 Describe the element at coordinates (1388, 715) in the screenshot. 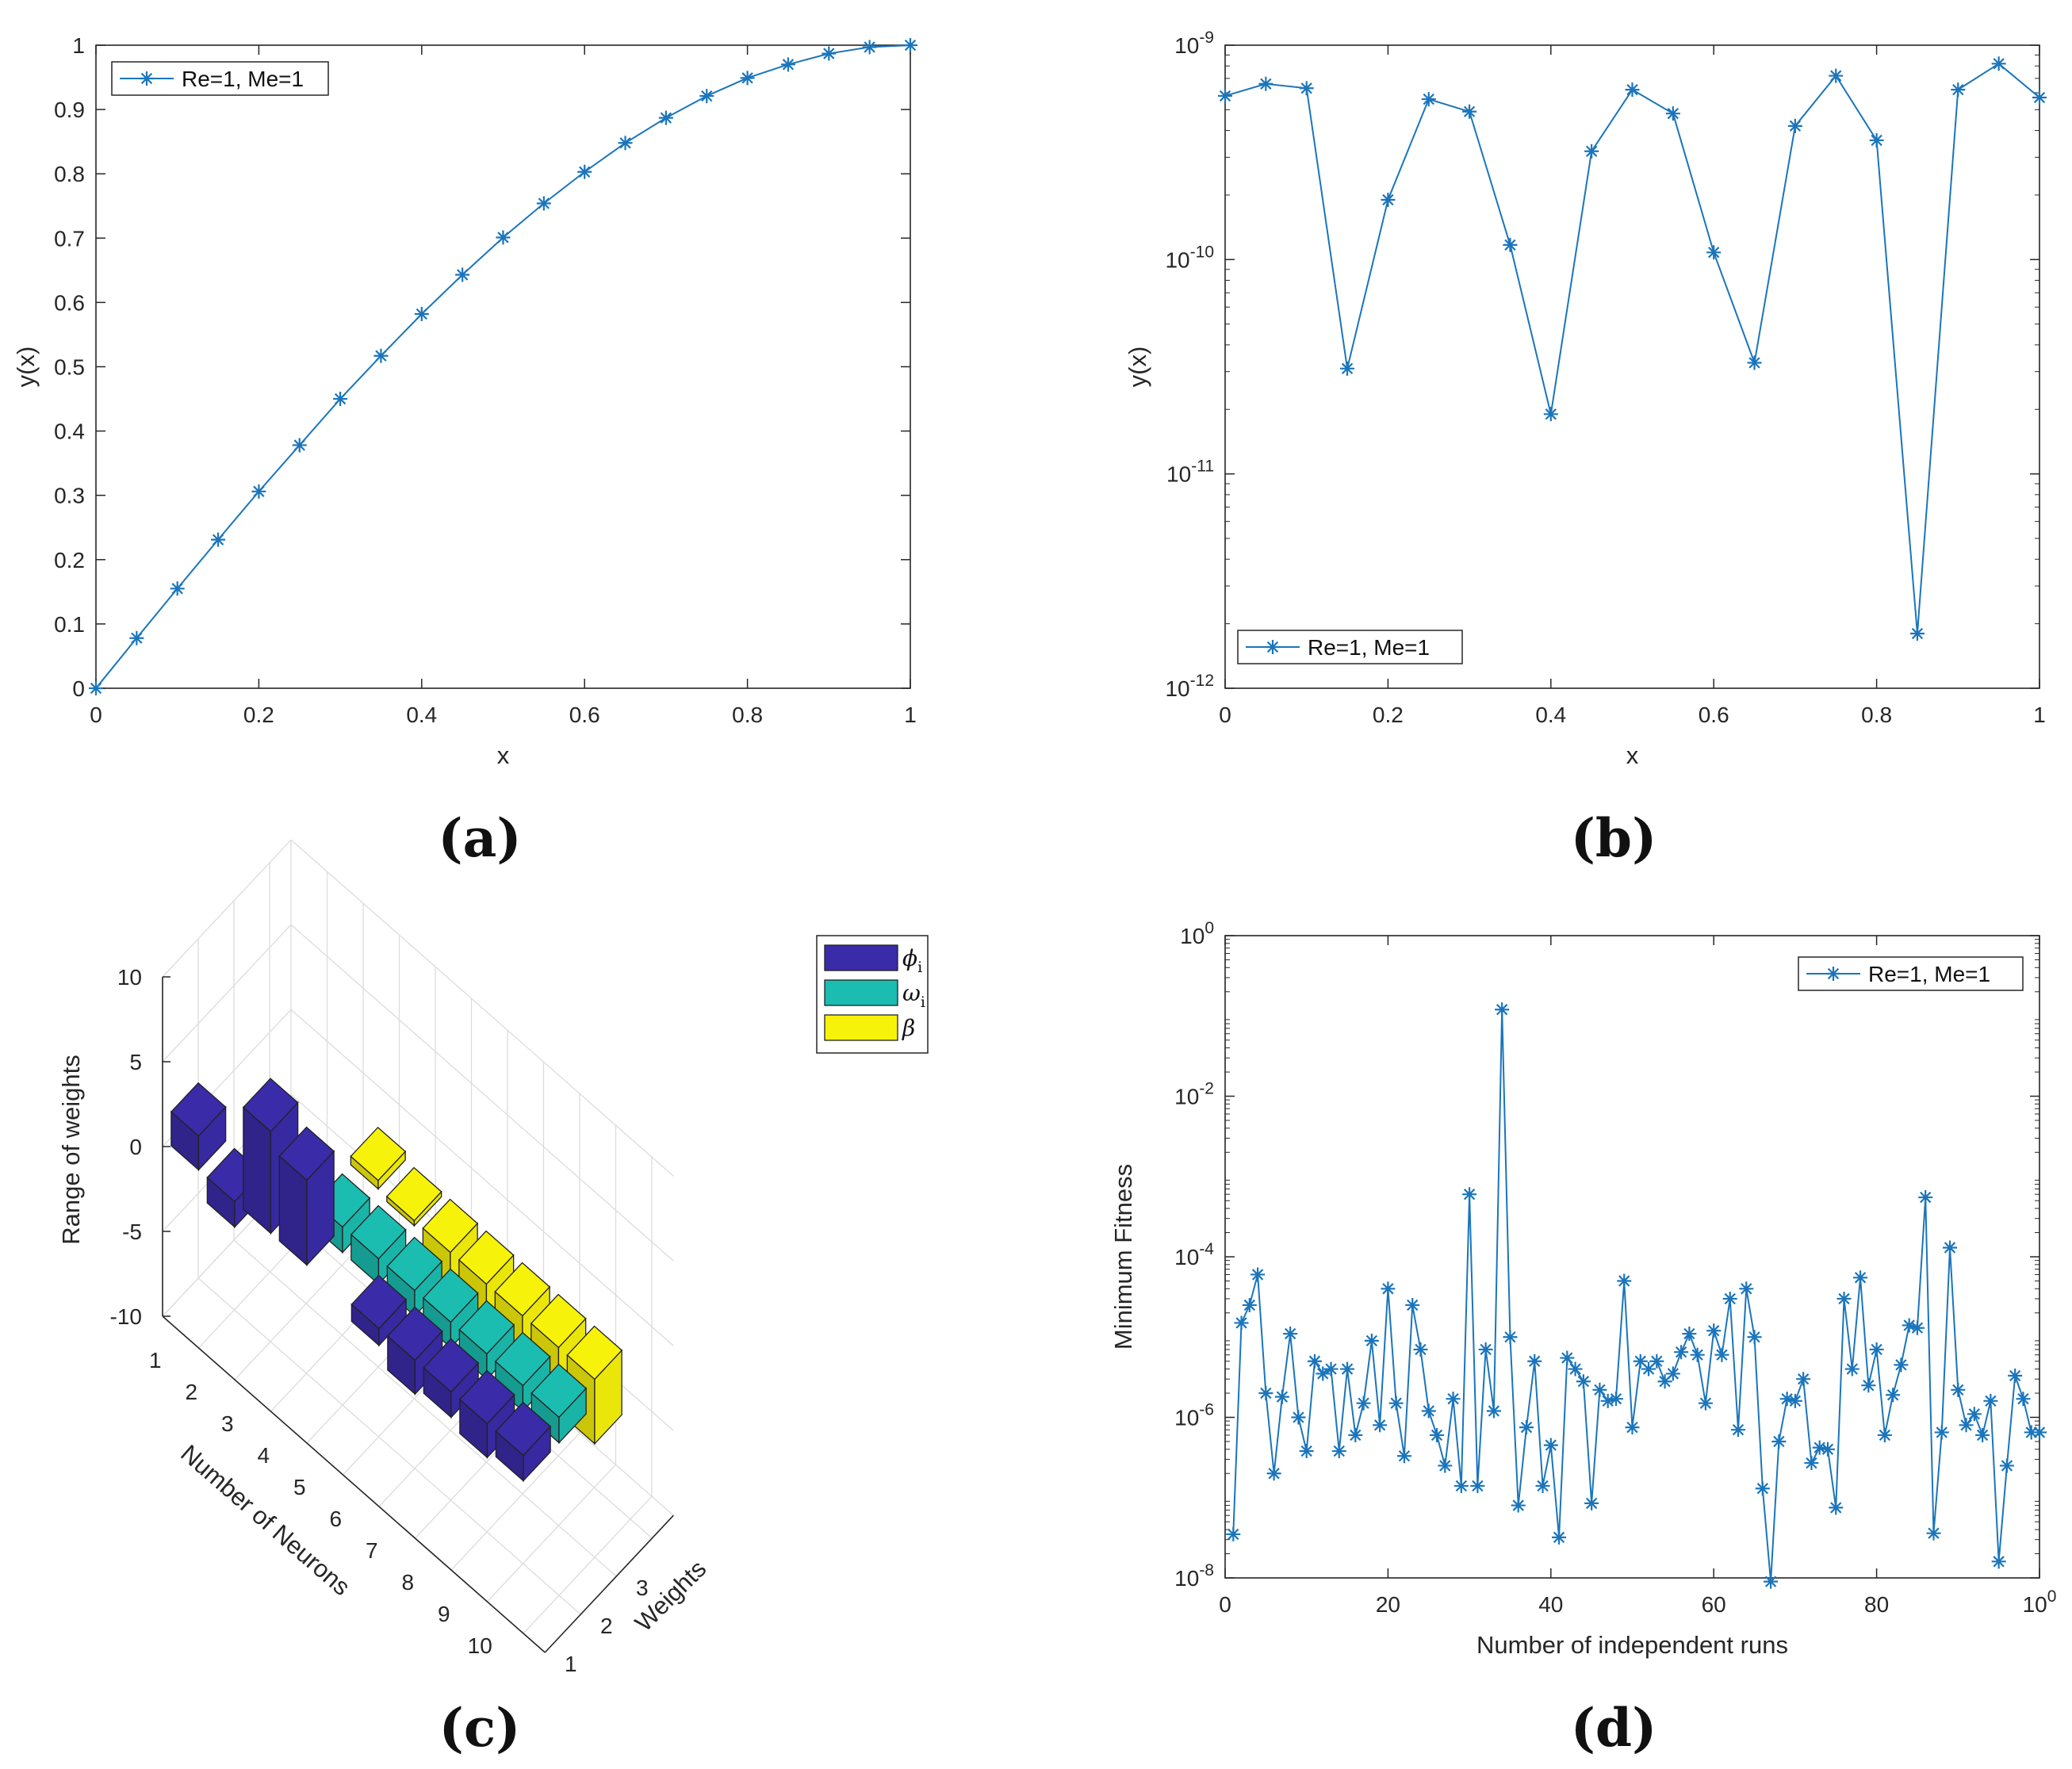

I see `x-tick-label: 0.2` at that location.